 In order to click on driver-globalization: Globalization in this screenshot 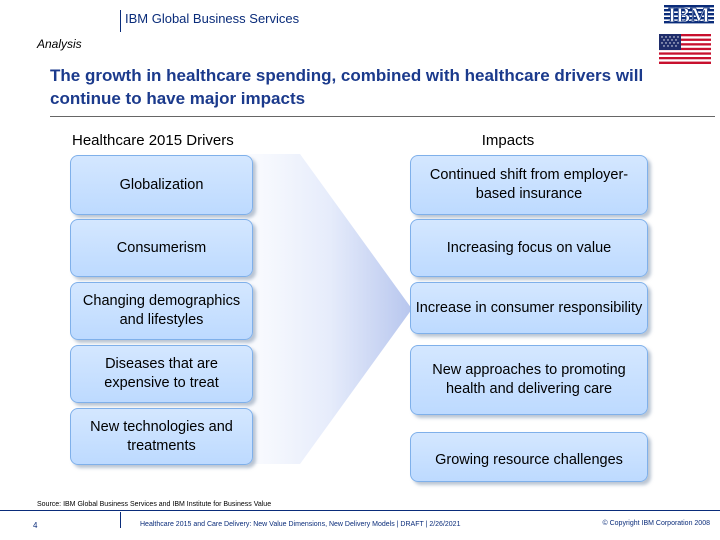, I will do `click(161, 185)`.